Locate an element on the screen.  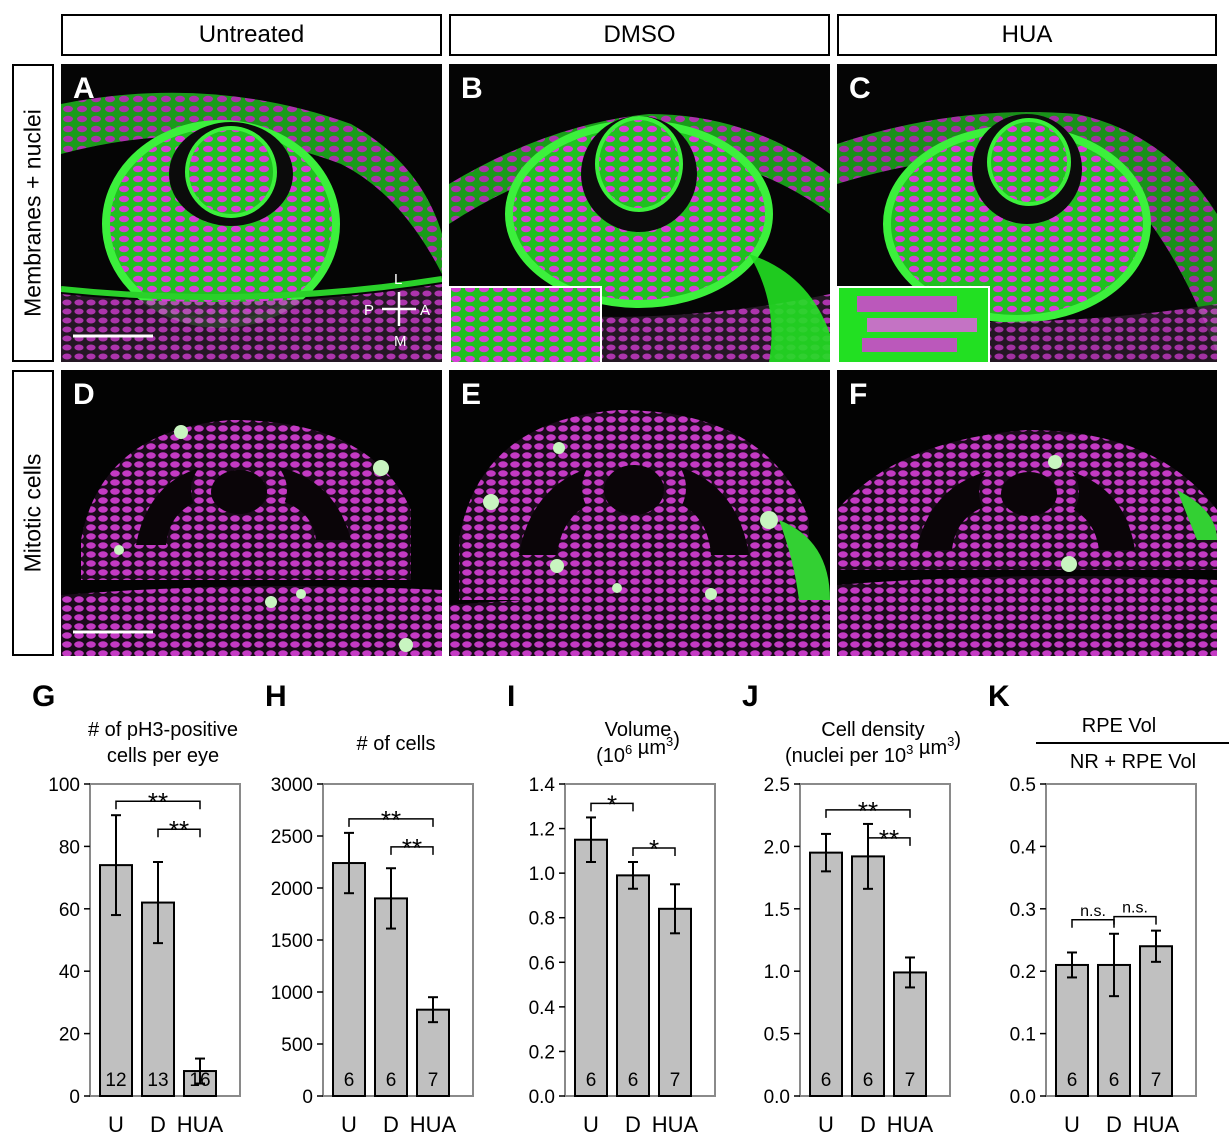
column-header-untreated: Untreated is located at coordinates (251, 35).